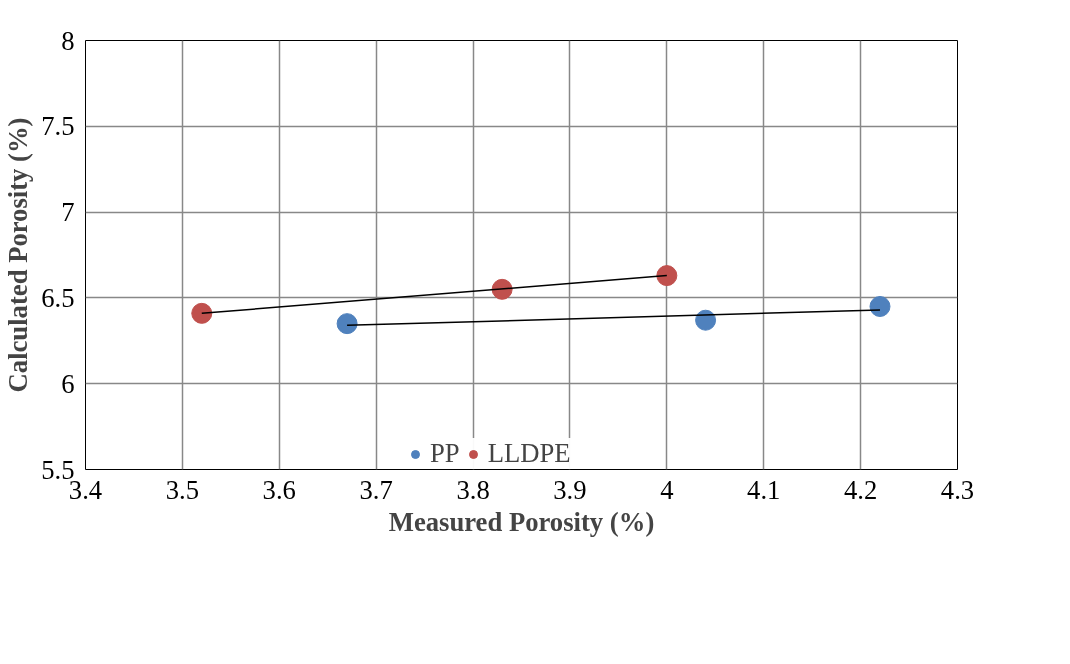  Describe the element at coordinates (667, 489) in the screenshot. I see `x-tick-label: 4` at that location.